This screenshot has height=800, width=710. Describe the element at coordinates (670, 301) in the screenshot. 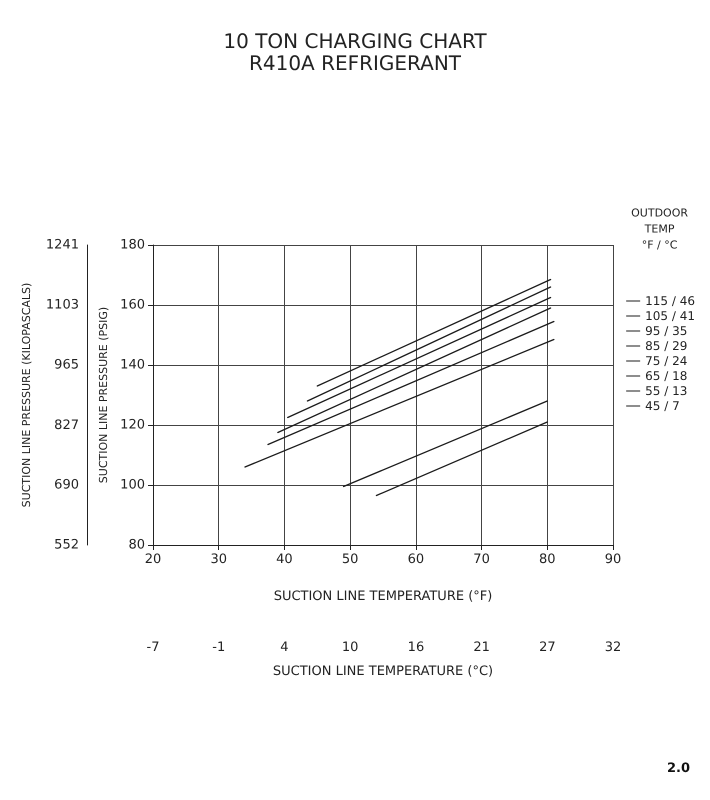

I see `legend-label: 115 / 46` at that location.